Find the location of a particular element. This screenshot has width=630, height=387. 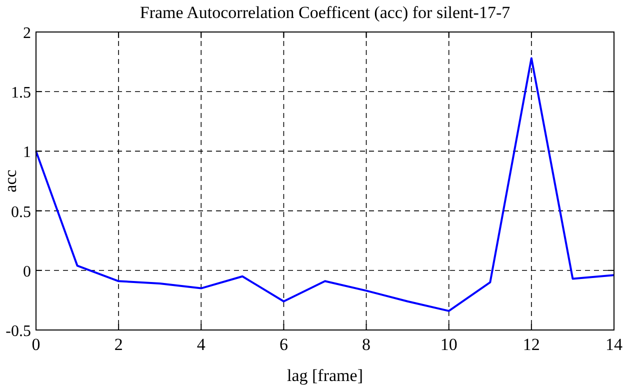

x-tick-label: 2 is located at coordinates (118, 344).